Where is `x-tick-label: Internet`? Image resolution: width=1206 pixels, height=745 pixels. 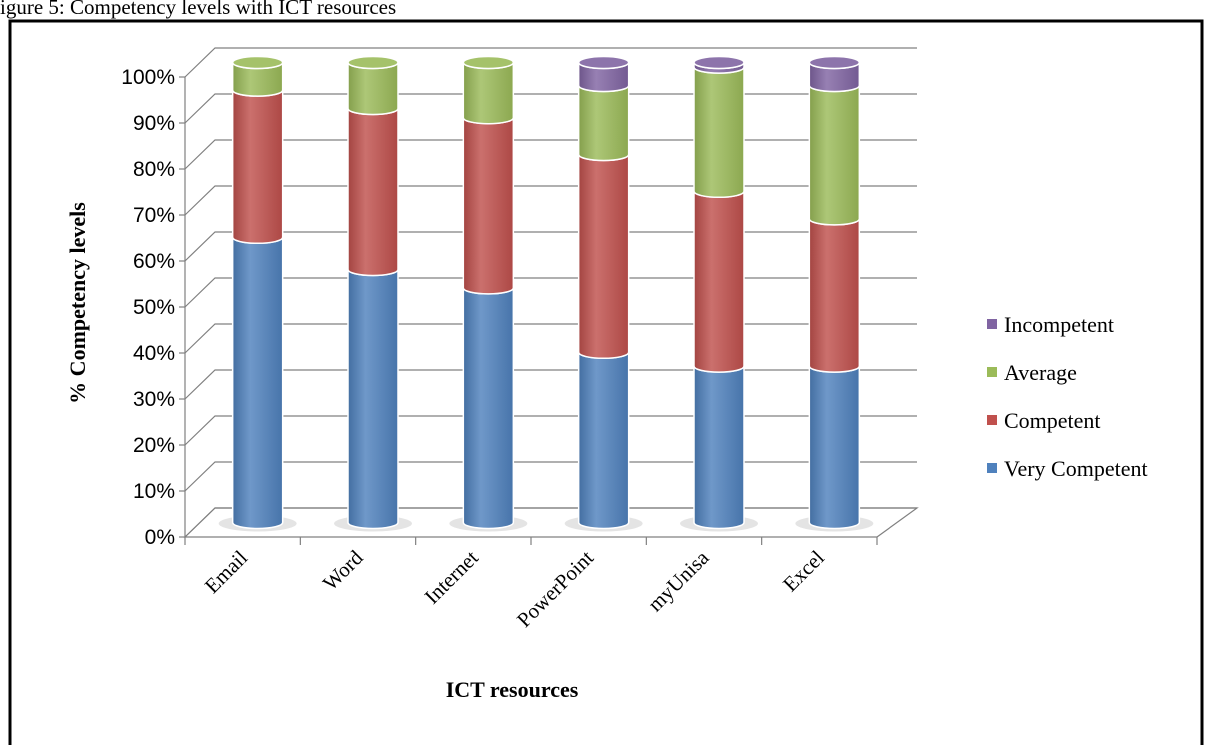
x-tick-label: Internet is located at coordinates (451, 576).